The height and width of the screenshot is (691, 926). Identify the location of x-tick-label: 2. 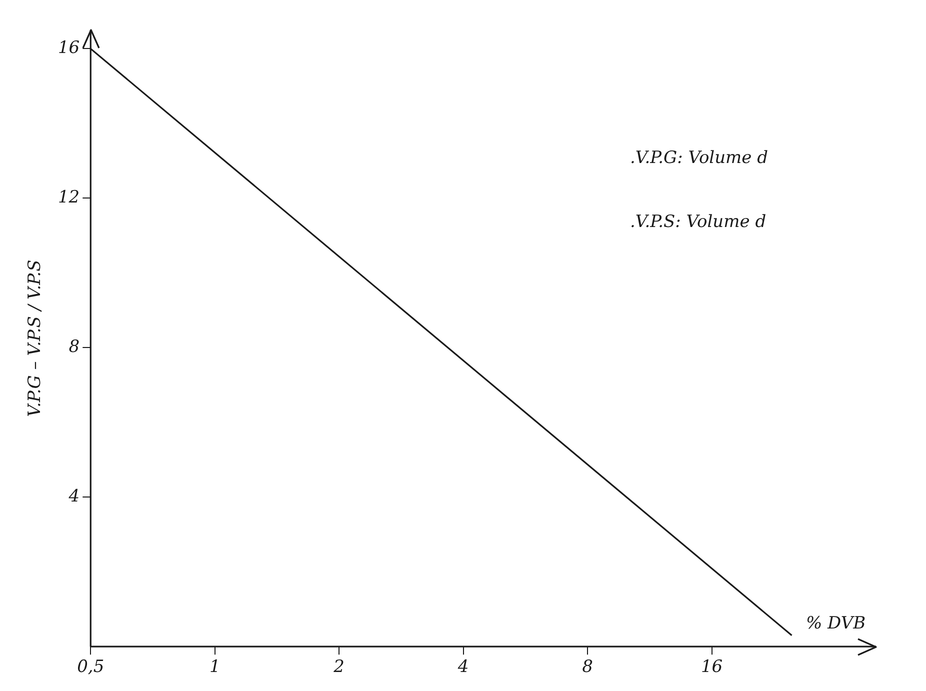
(338, 667).